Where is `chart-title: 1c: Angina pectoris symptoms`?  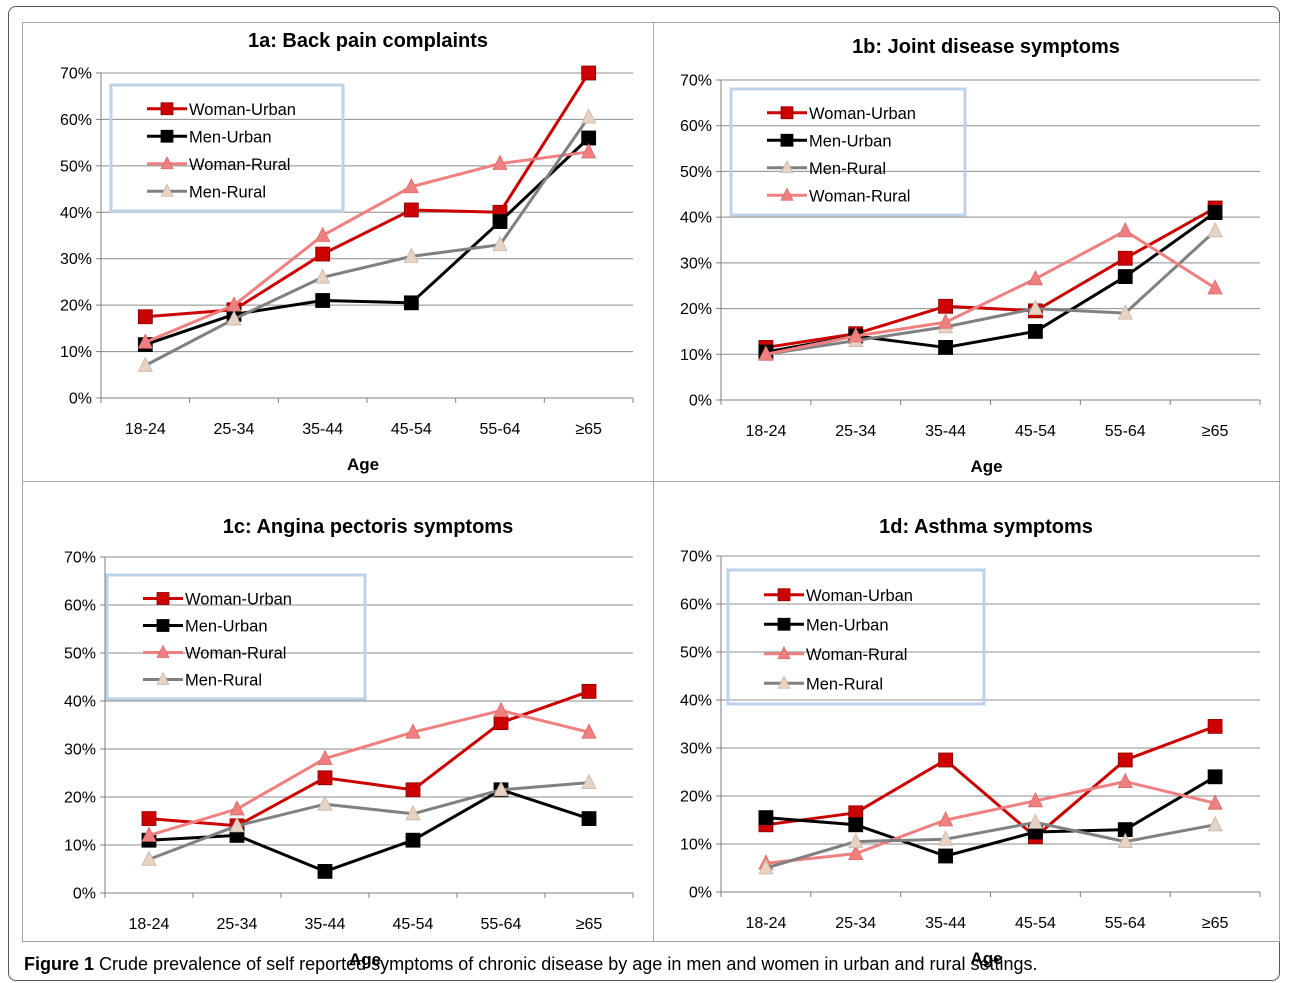 chart-title: 1c: Angina pectoris symptoms is located at coordinates (368, 527).